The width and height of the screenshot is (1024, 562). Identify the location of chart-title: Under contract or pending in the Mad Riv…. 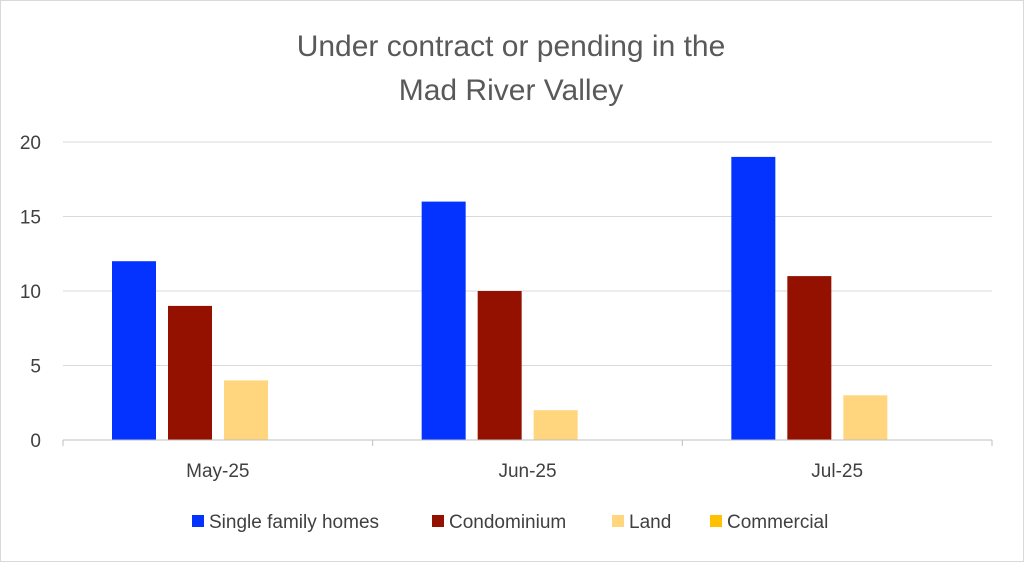
(511, 68).